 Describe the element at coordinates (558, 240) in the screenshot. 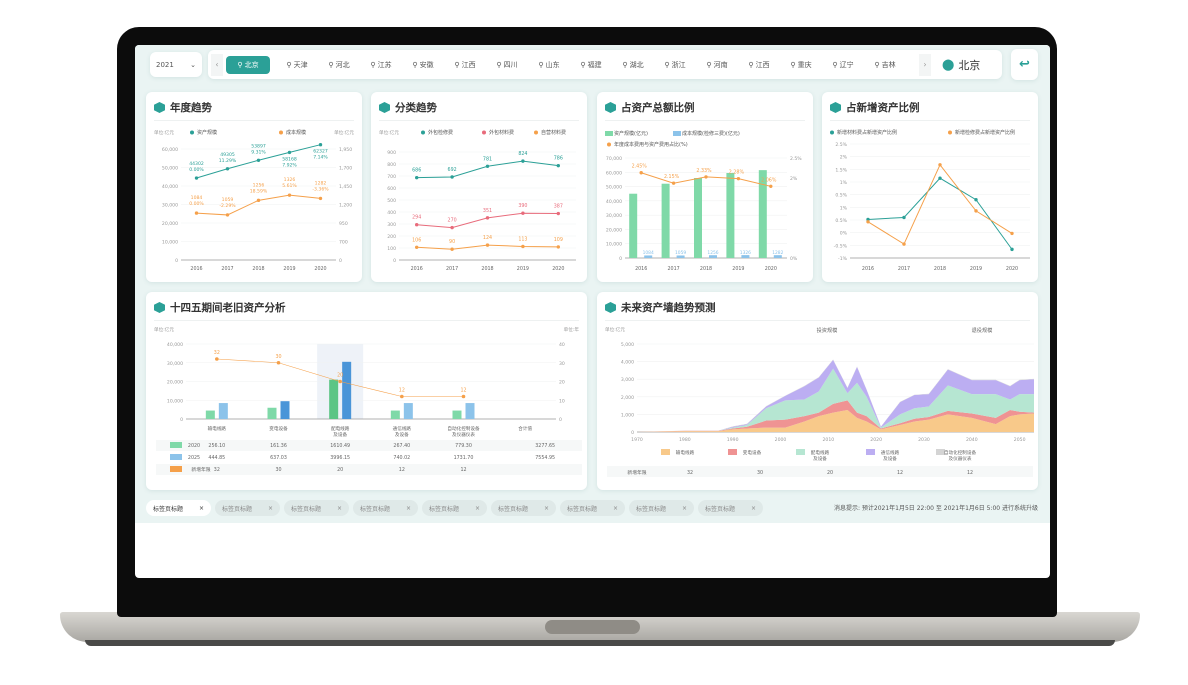

I see `data-label: 109` at that location.